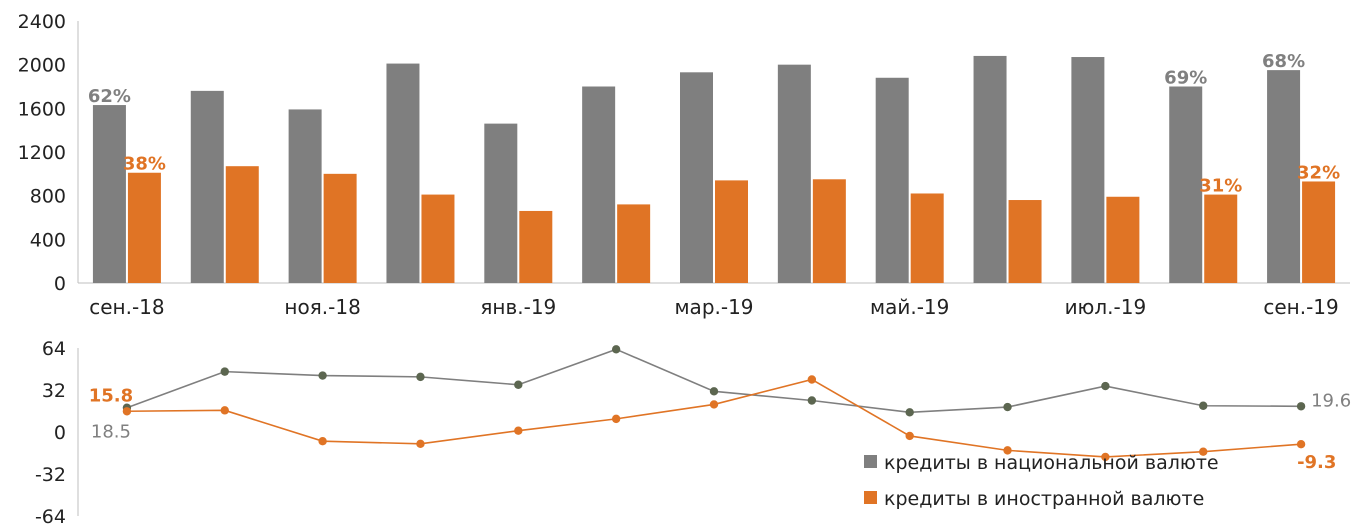 The width and height of the screenshot is (1364, 525). Describe the element at coordinates (48, 197) in the screenshot. I see `bar-y-tick-label: 800` at that location.